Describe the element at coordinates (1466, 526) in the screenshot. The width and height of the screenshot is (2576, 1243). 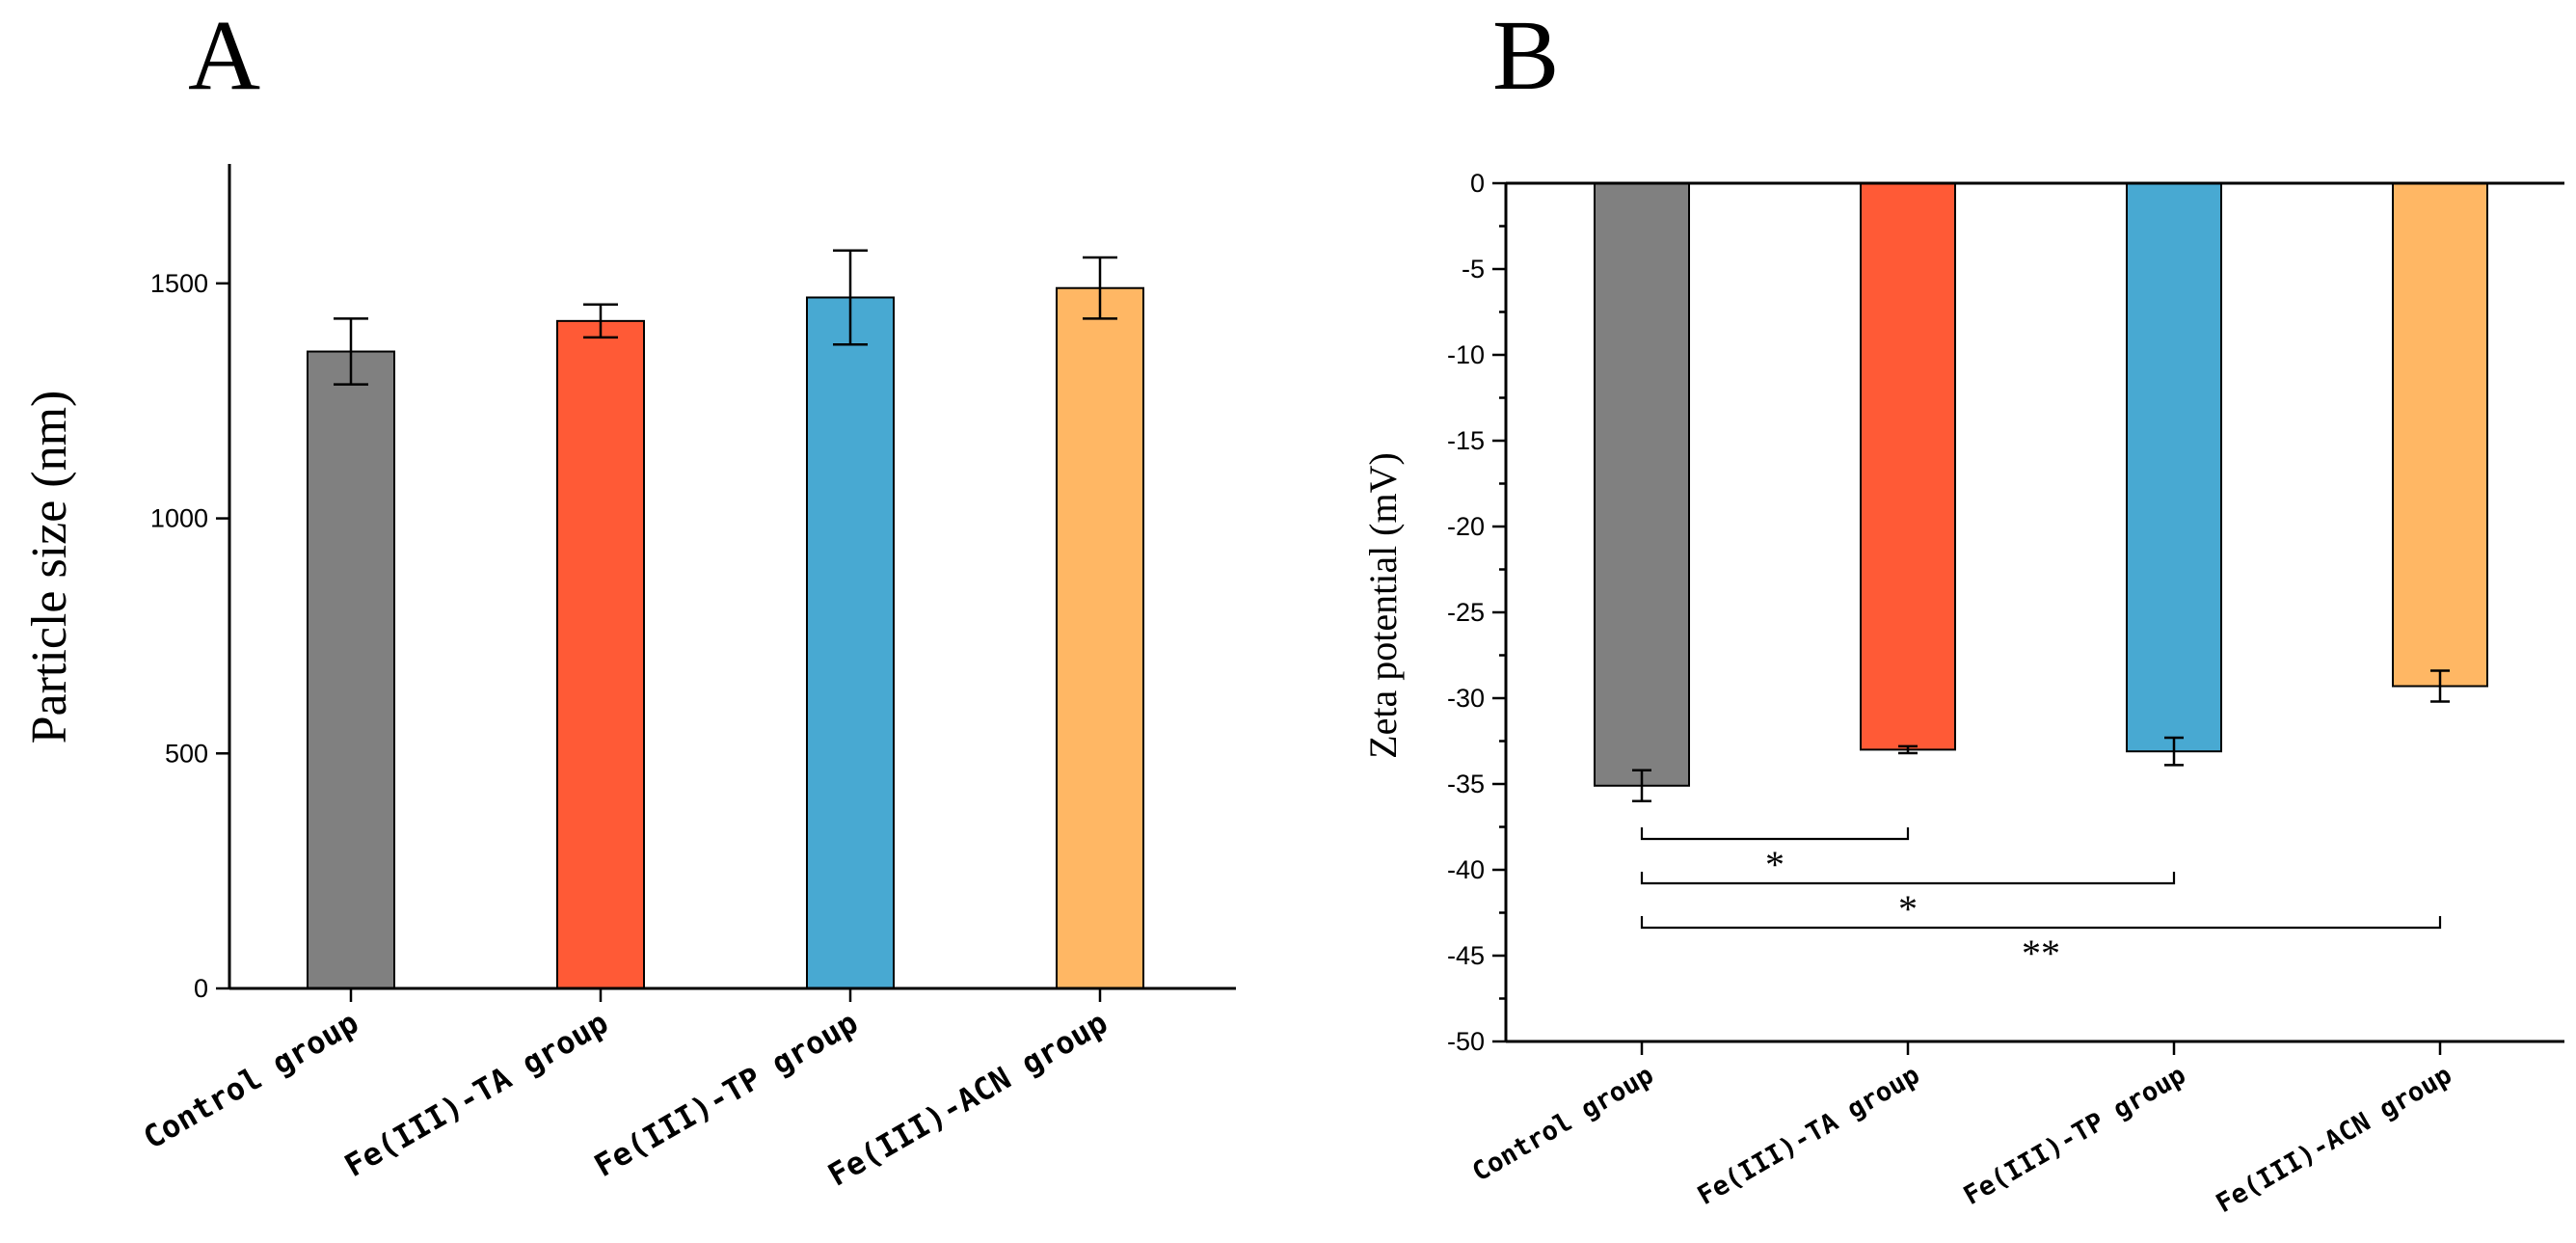
I see `y-tick-label-4: -20` at that location.